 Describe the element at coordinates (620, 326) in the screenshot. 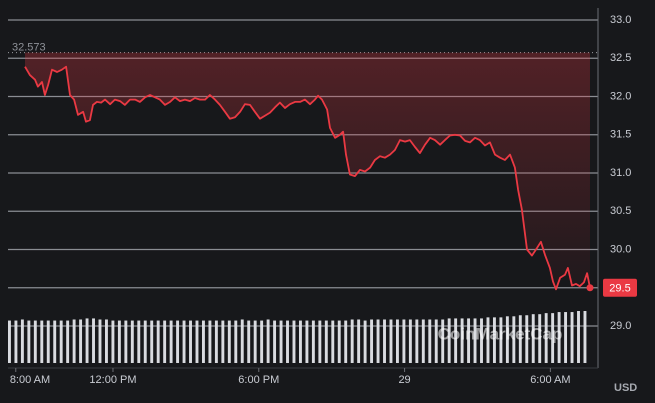

I see `y-tick-label: 29.0` at that location.